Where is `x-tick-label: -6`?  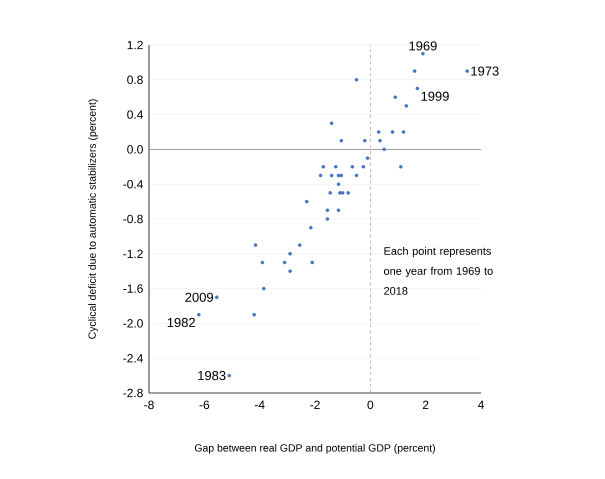
x-tick-label: -6 is located at coordinates (205, 405).